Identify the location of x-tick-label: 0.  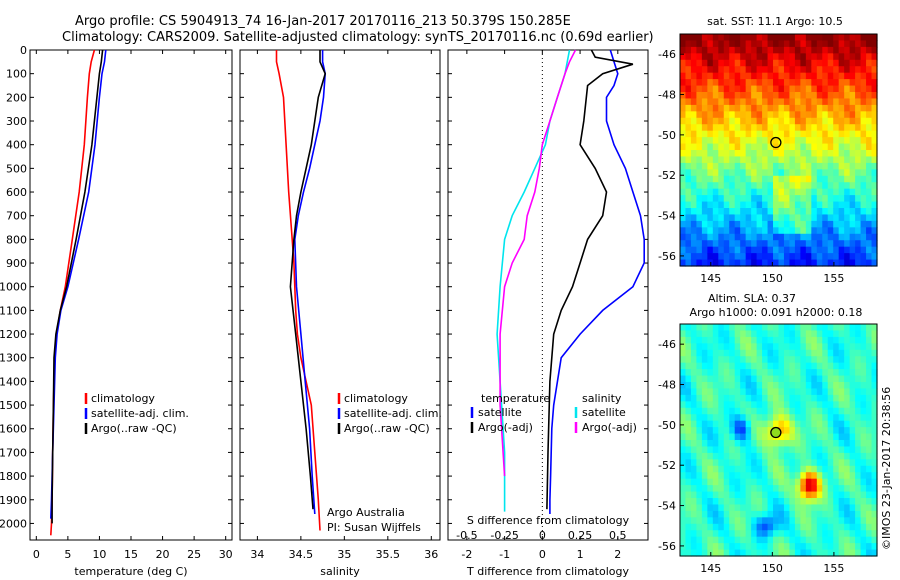
(36, 554).